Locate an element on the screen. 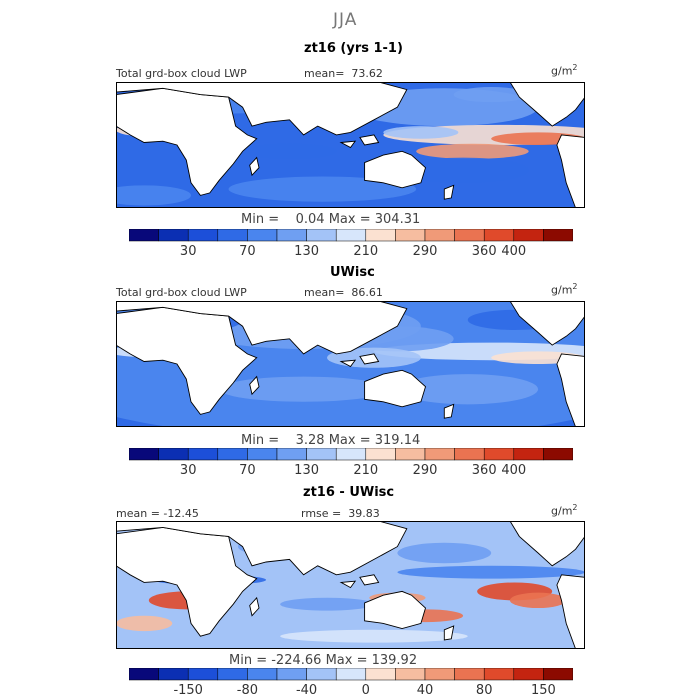 The height and width of the screenshot is (700, 700). panel2-field is located at coordinates (350, 364).